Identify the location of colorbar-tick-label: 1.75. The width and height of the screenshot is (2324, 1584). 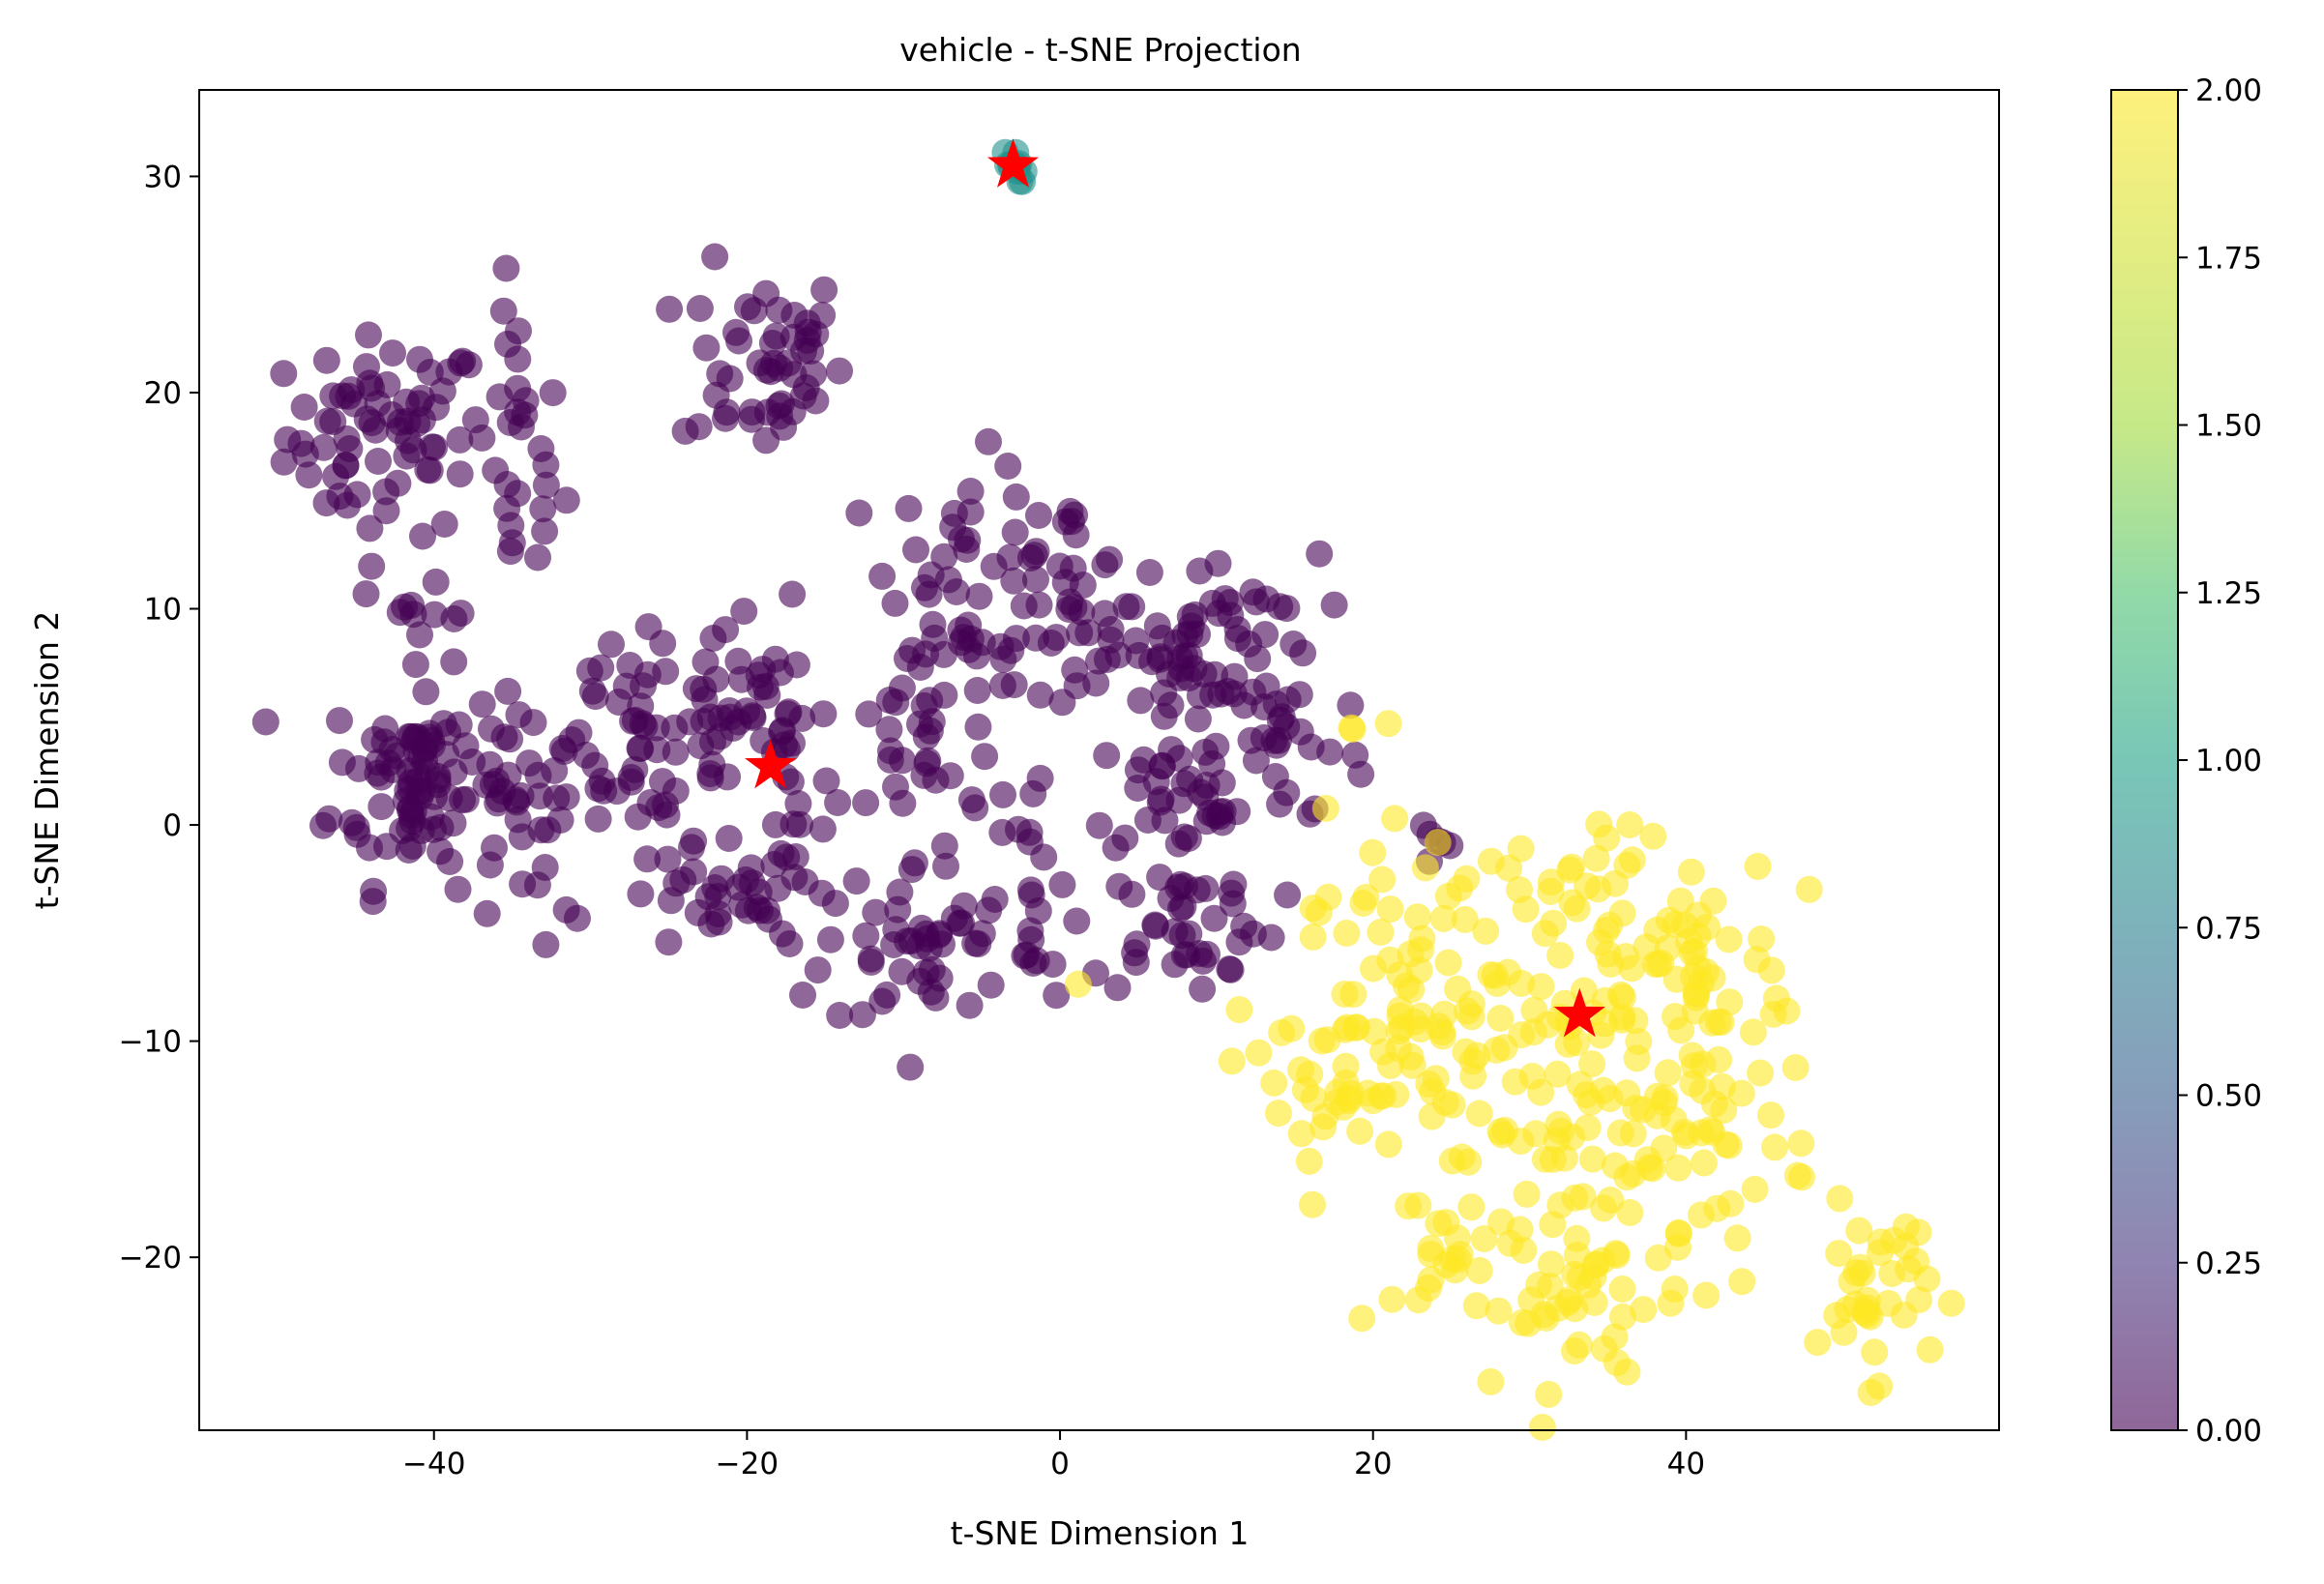
(2228, 258).